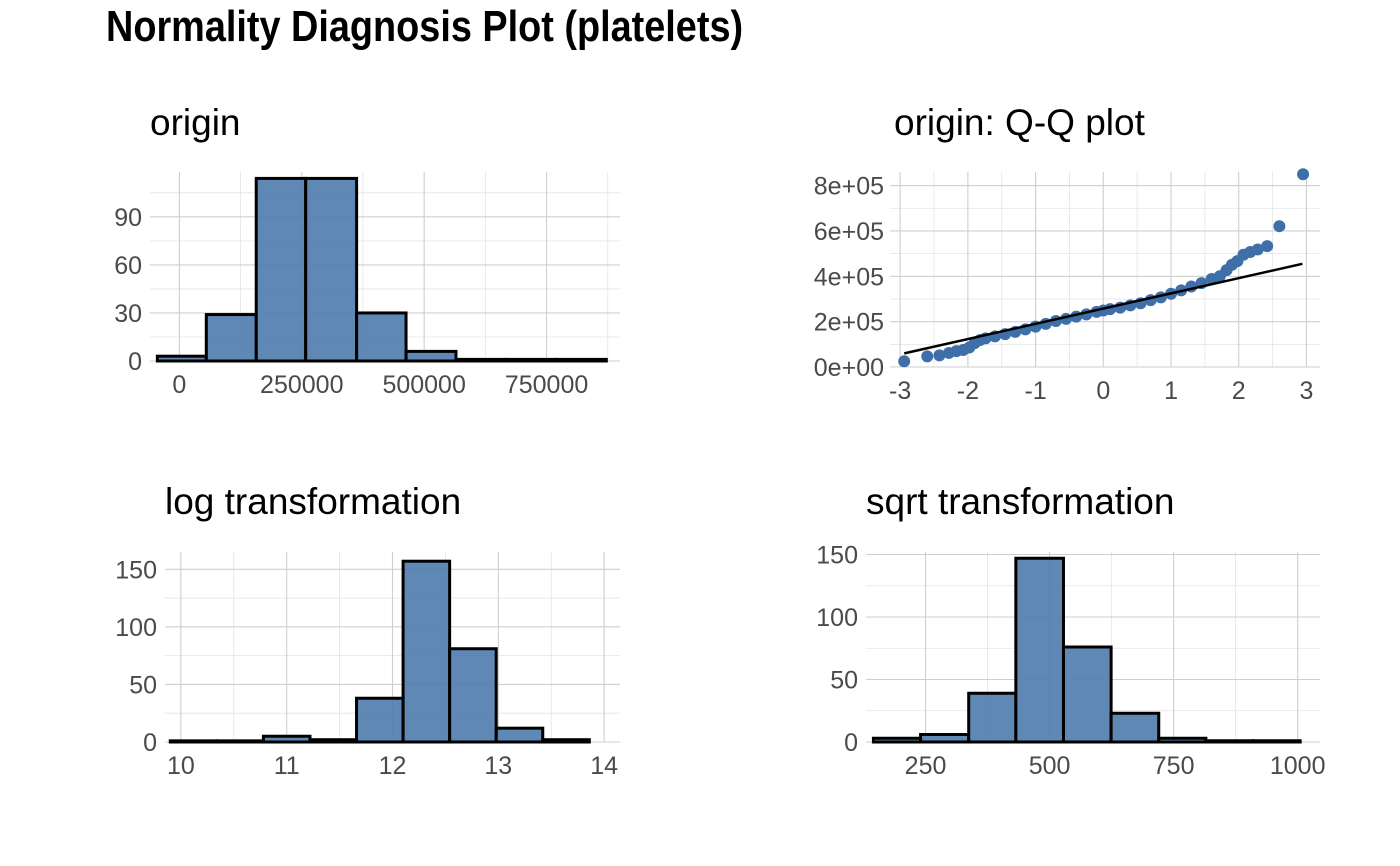  What do you see at coordinates (423, 385) in the screenshot?
I see `origin-x-tick-label: 500000` at bounding box center [423, 385].